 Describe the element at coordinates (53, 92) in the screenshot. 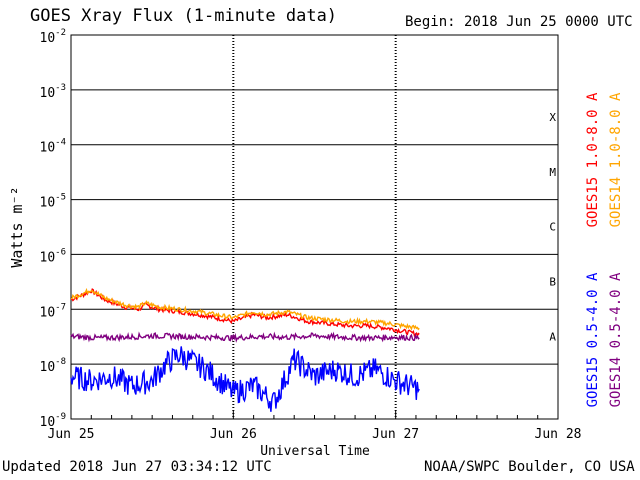

I see `y-tick-label: 10⁻³` at that location.